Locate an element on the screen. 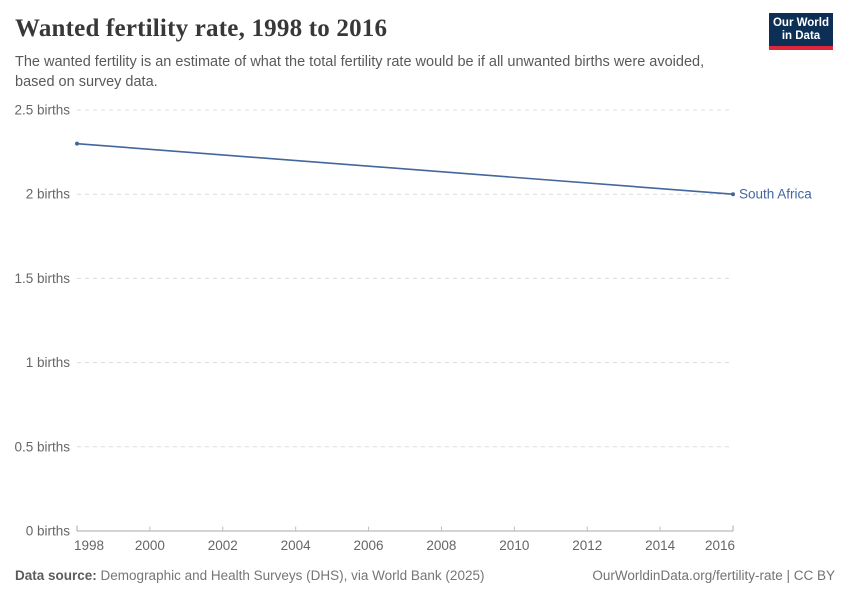 The width and height of the screenshot is (850, 600). owid-logo: Our World in Data is located at coordinates (801, 31).